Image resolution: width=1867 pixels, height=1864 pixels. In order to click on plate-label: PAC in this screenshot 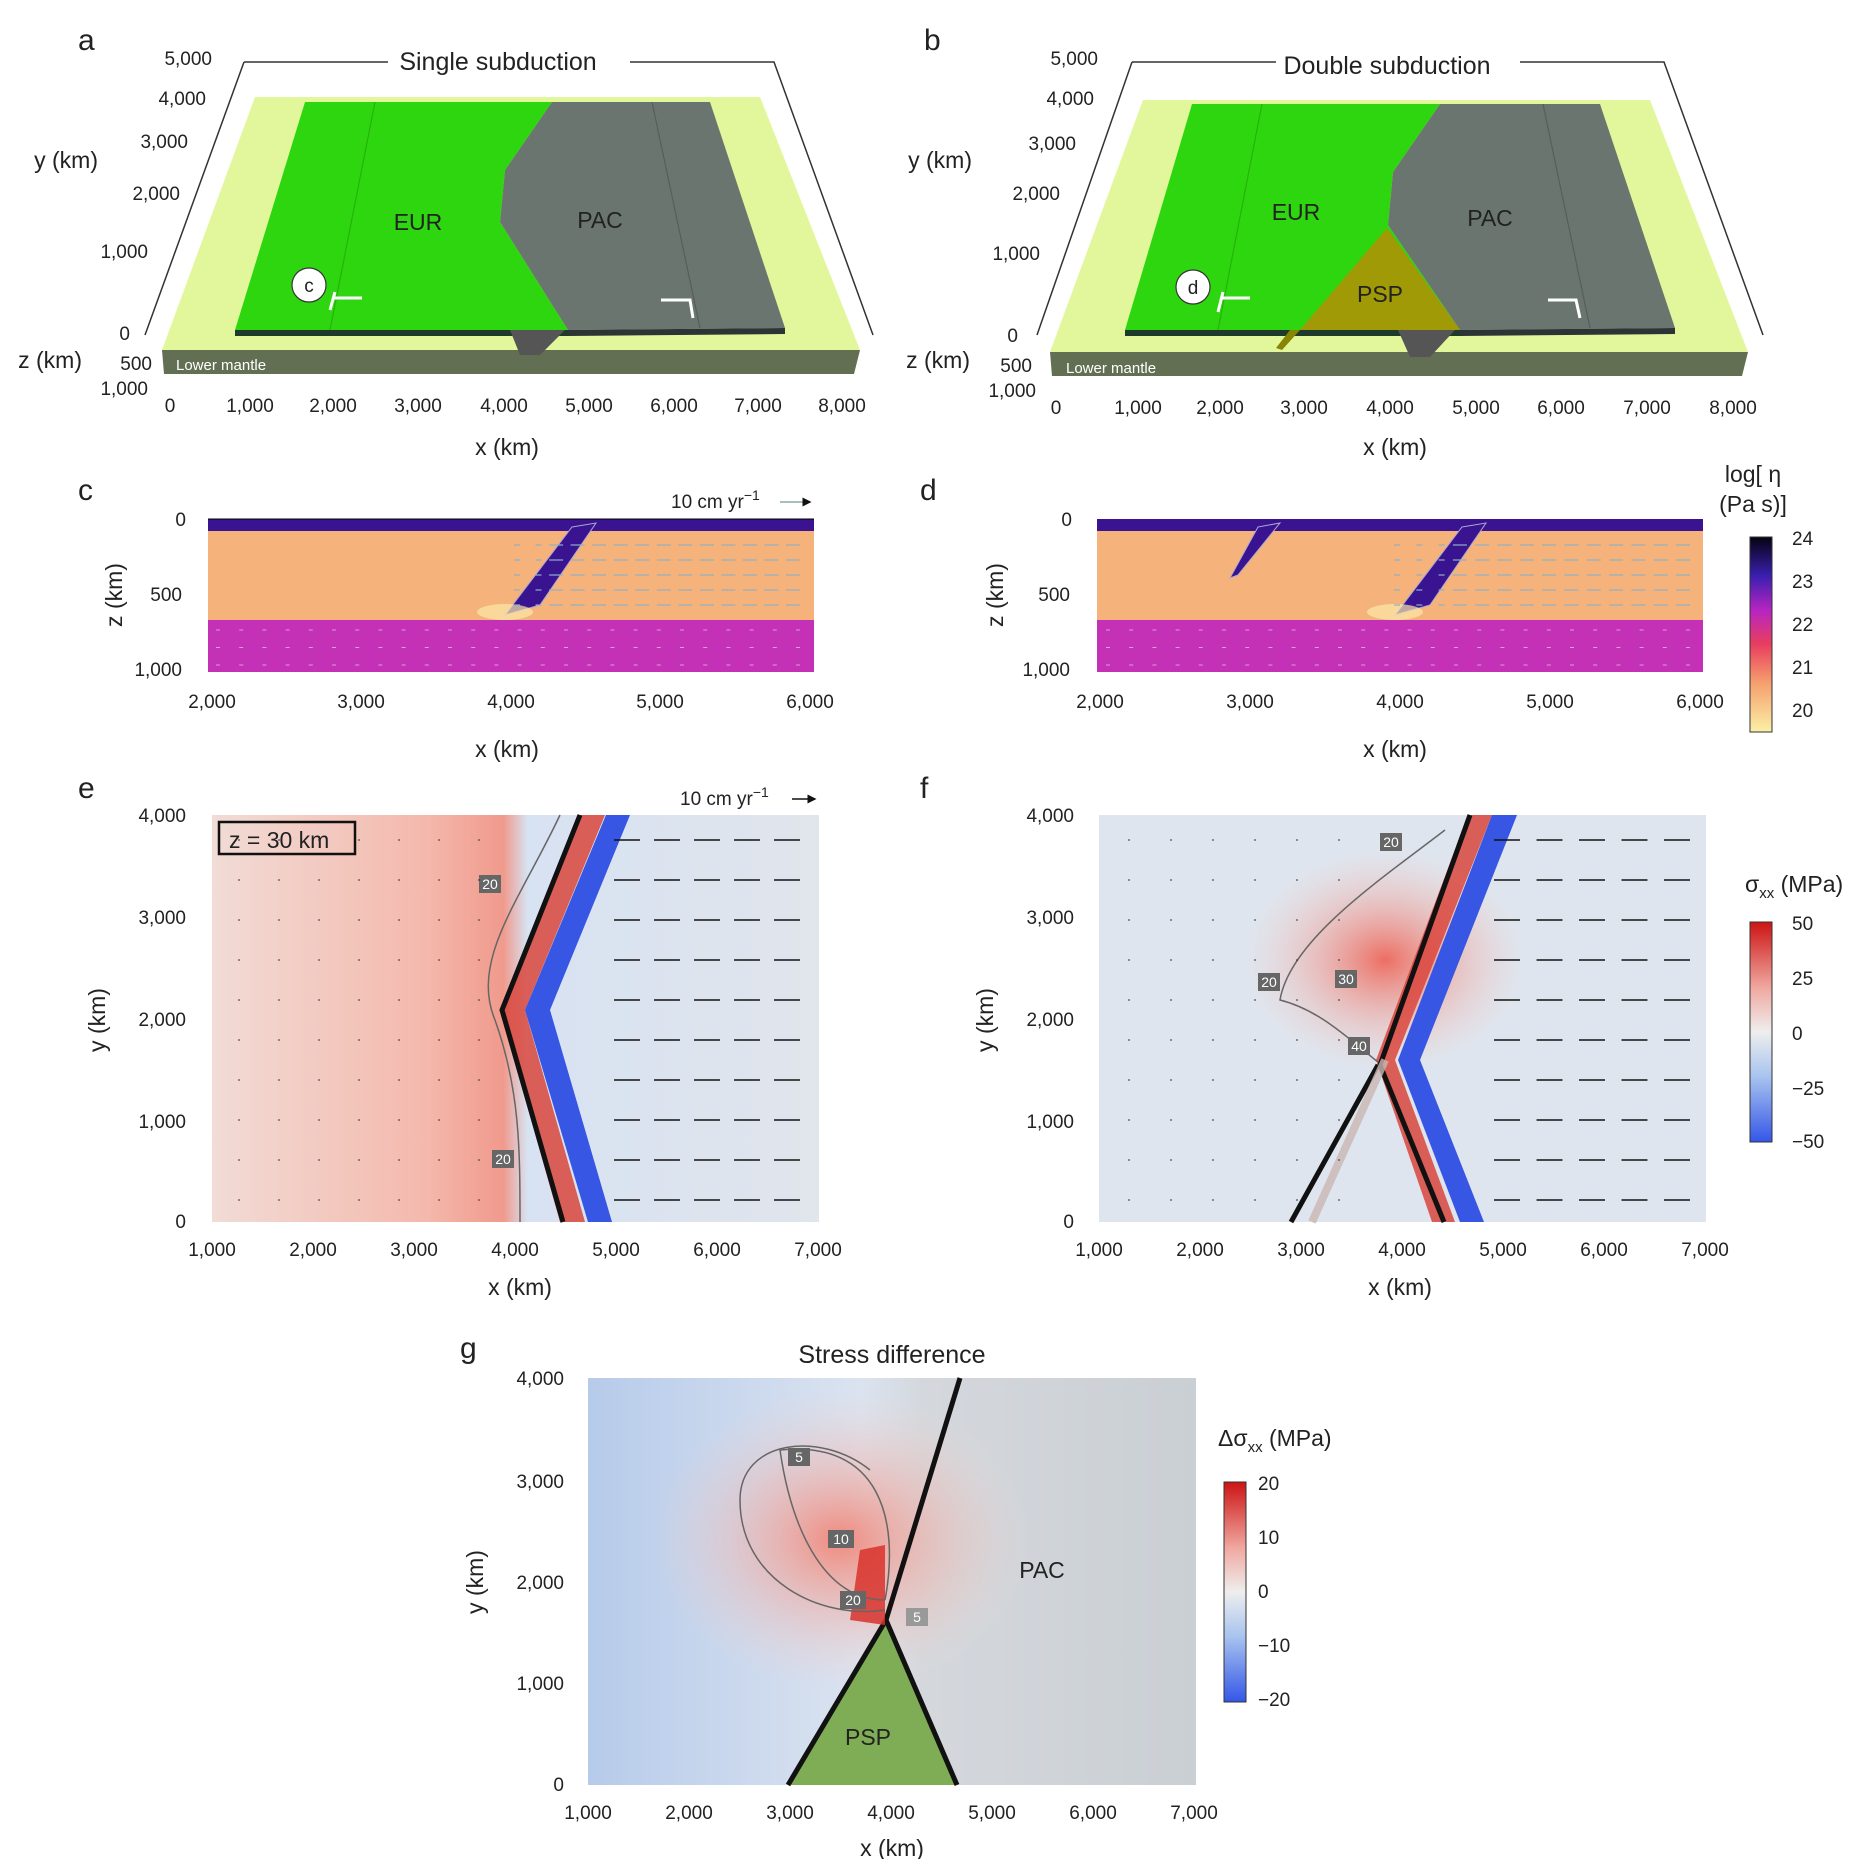, I will do `click(1490, 218)`.